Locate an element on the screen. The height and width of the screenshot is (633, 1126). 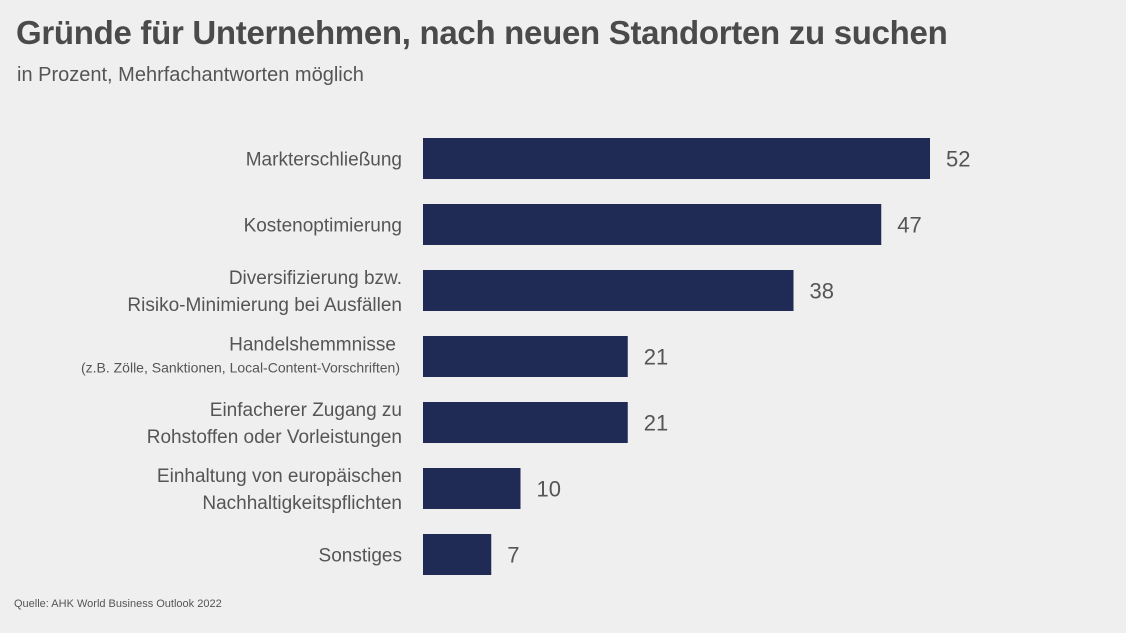
value-label: 47 is located at coordinates (909, 225).